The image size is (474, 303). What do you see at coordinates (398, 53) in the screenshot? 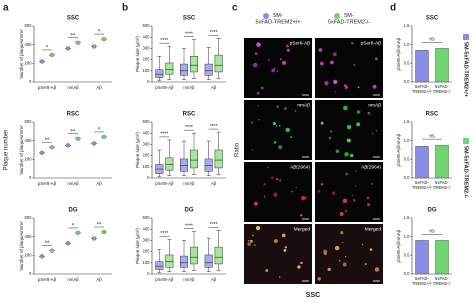
I see `y-axis-label: pSer8-Aβ/nmAβ` at bounding box center [398, 53].